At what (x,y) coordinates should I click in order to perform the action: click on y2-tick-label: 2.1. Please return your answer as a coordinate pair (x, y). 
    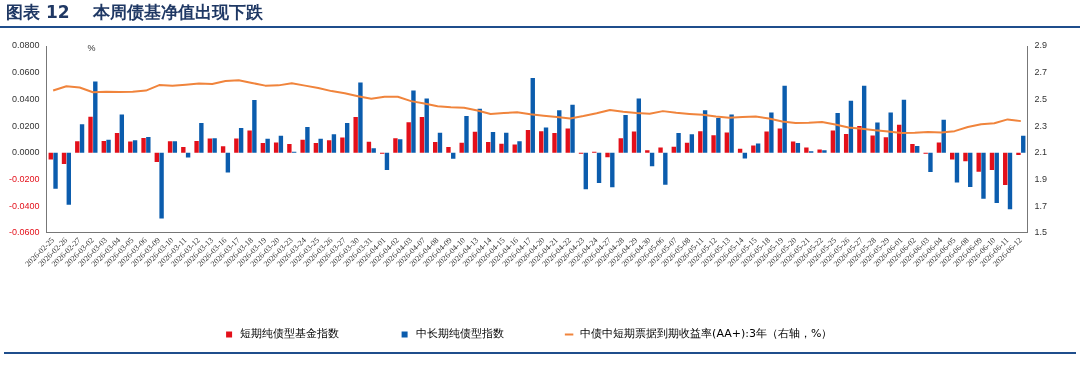
    Looking at the image, I should click on (1040, 152).